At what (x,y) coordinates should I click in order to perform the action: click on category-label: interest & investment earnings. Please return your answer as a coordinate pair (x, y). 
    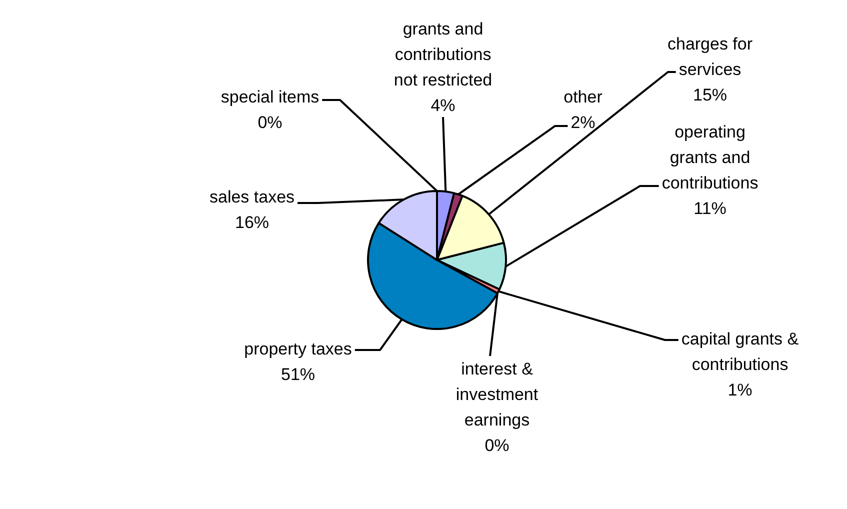
    Looking at the image, I should click on (497, 395).